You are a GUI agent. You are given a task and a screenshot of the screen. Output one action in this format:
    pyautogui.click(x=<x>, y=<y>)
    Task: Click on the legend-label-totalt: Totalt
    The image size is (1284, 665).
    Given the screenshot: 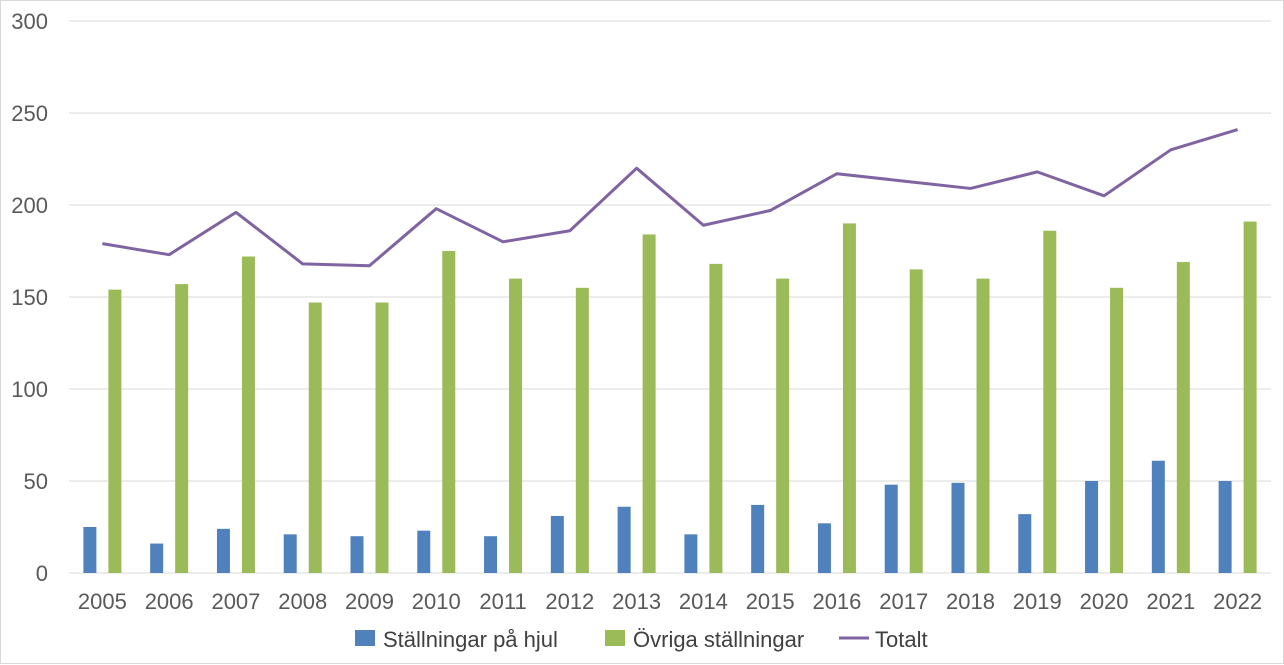 What is the action you would take?
    pyautogui.click(x=901, y=639)
    